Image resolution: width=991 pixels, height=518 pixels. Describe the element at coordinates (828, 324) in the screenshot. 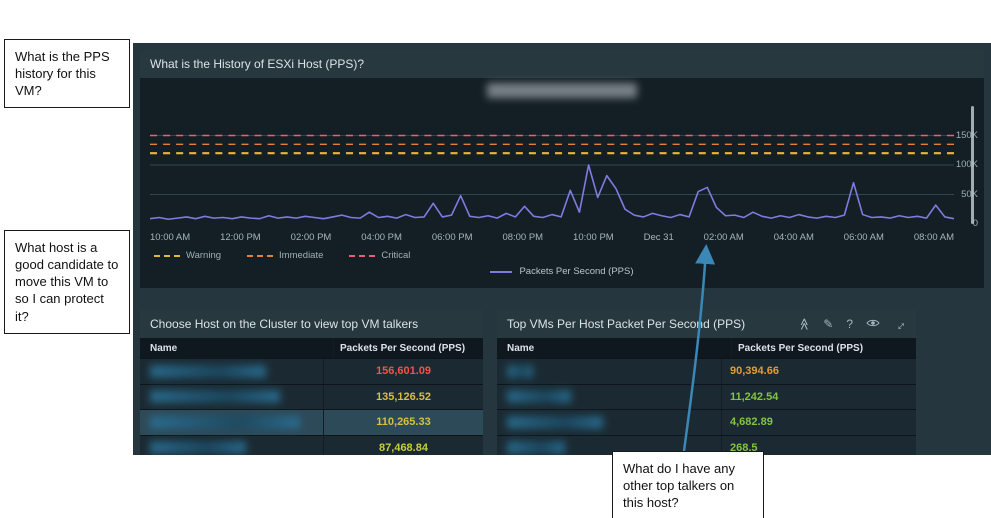

I see `edit-icon: ✎` at that location.